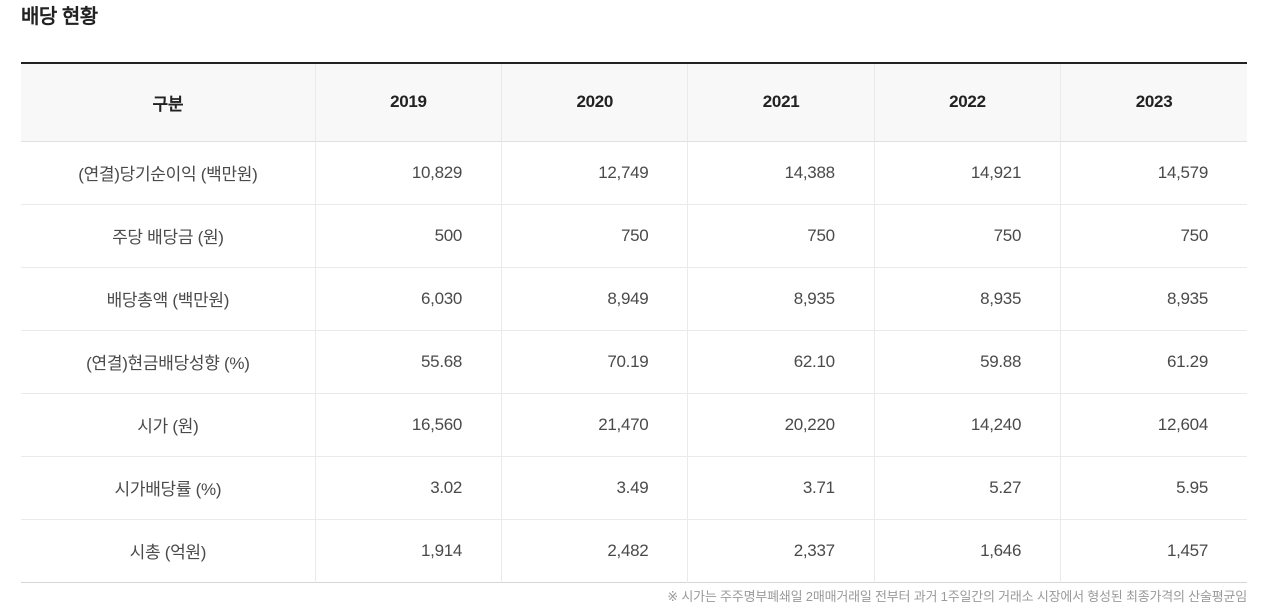 The height and width of the screenshot is (610, 1268). Describe the element at coordinates (967, 487) in the screenshot. I see `cell-value: 5.27` at that location.